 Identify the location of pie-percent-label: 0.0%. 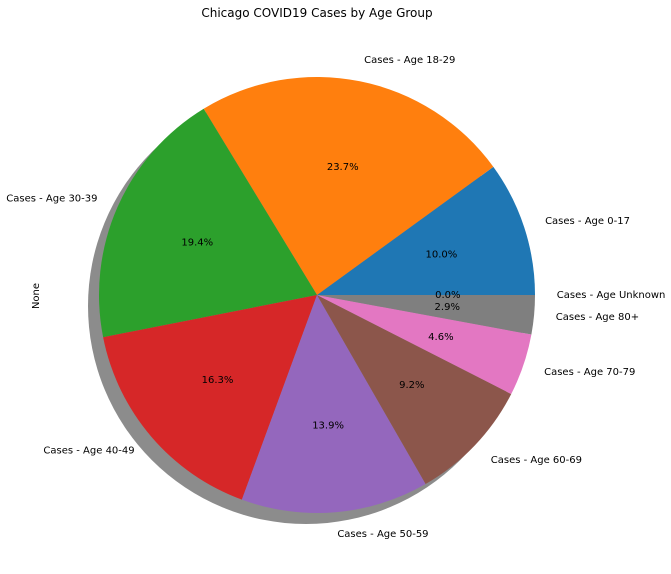
(447, 295).